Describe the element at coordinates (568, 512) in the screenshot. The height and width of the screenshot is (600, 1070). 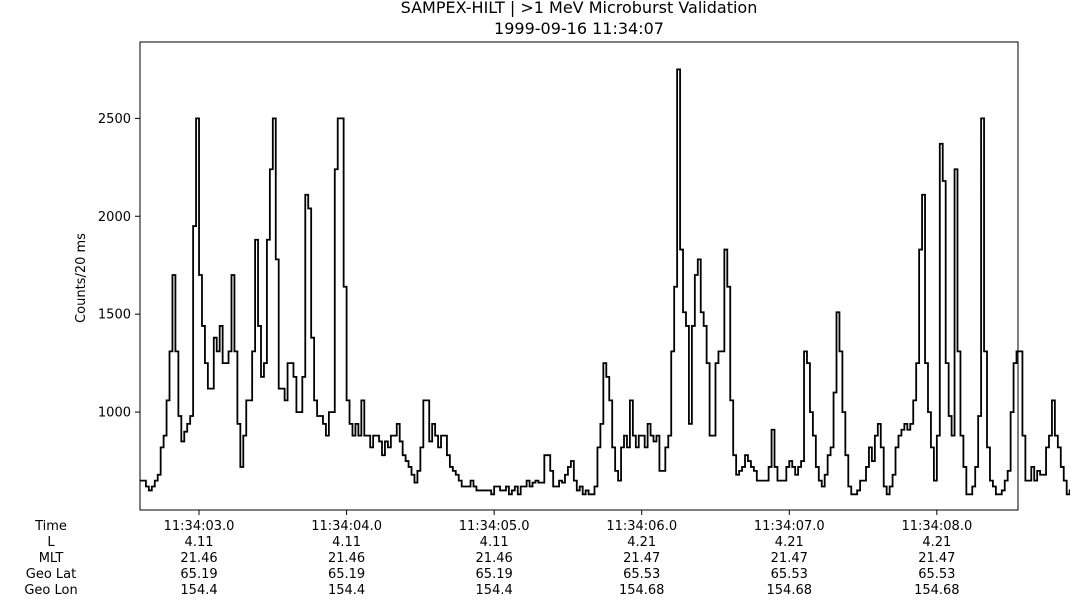
I see `x-axis` at that location.